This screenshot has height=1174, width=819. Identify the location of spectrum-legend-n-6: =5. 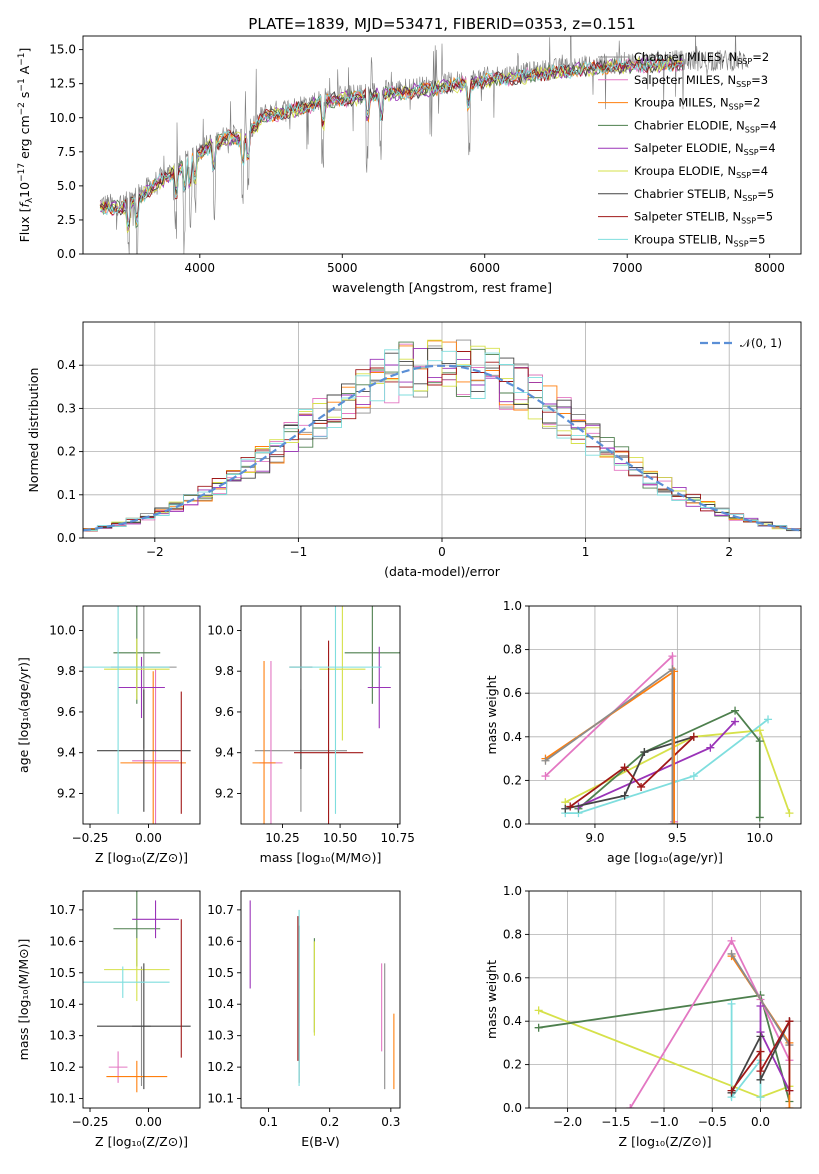
(765, 194).